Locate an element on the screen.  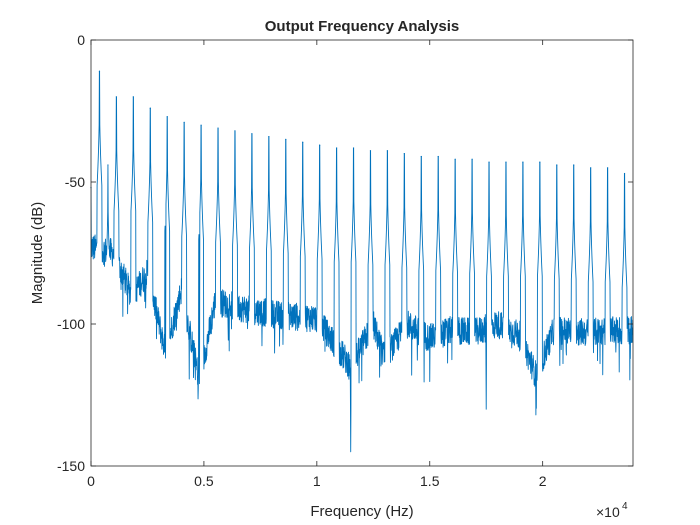
y-tick-label: -150 is located at coordinates (71, 466).